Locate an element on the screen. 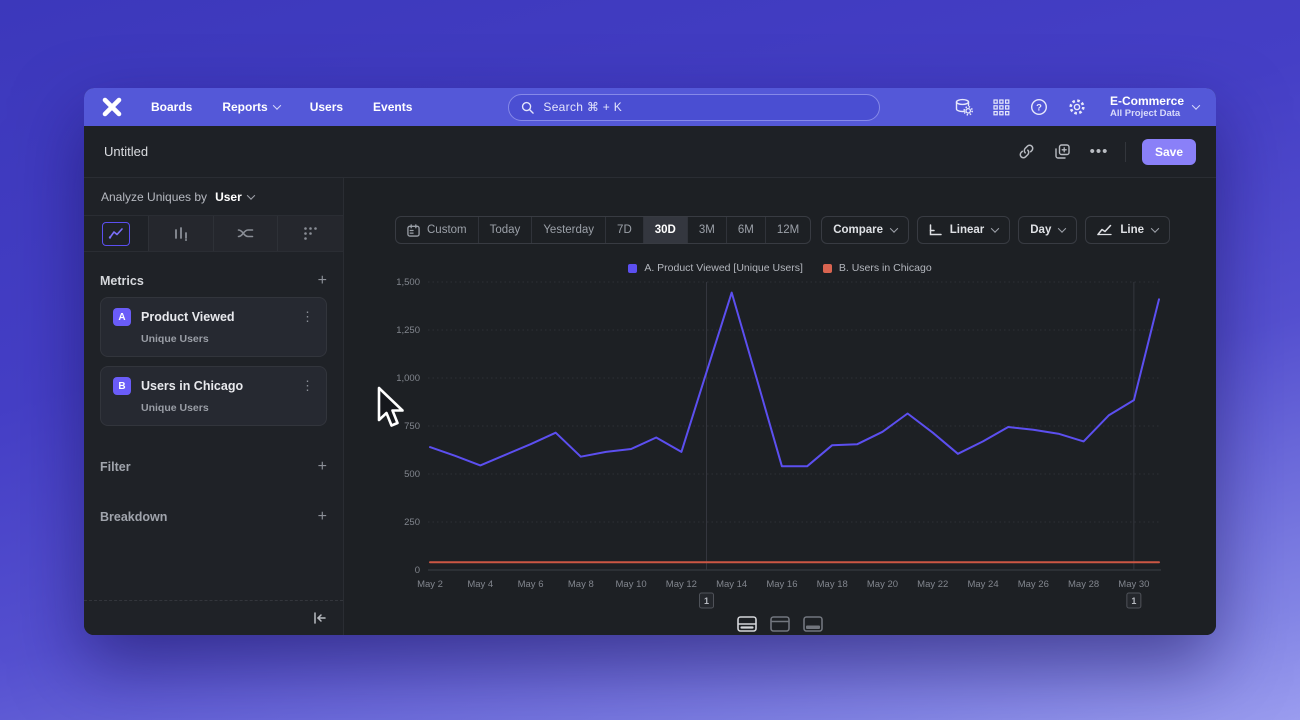  range-label: 6M is located at coordinates (745, 230).